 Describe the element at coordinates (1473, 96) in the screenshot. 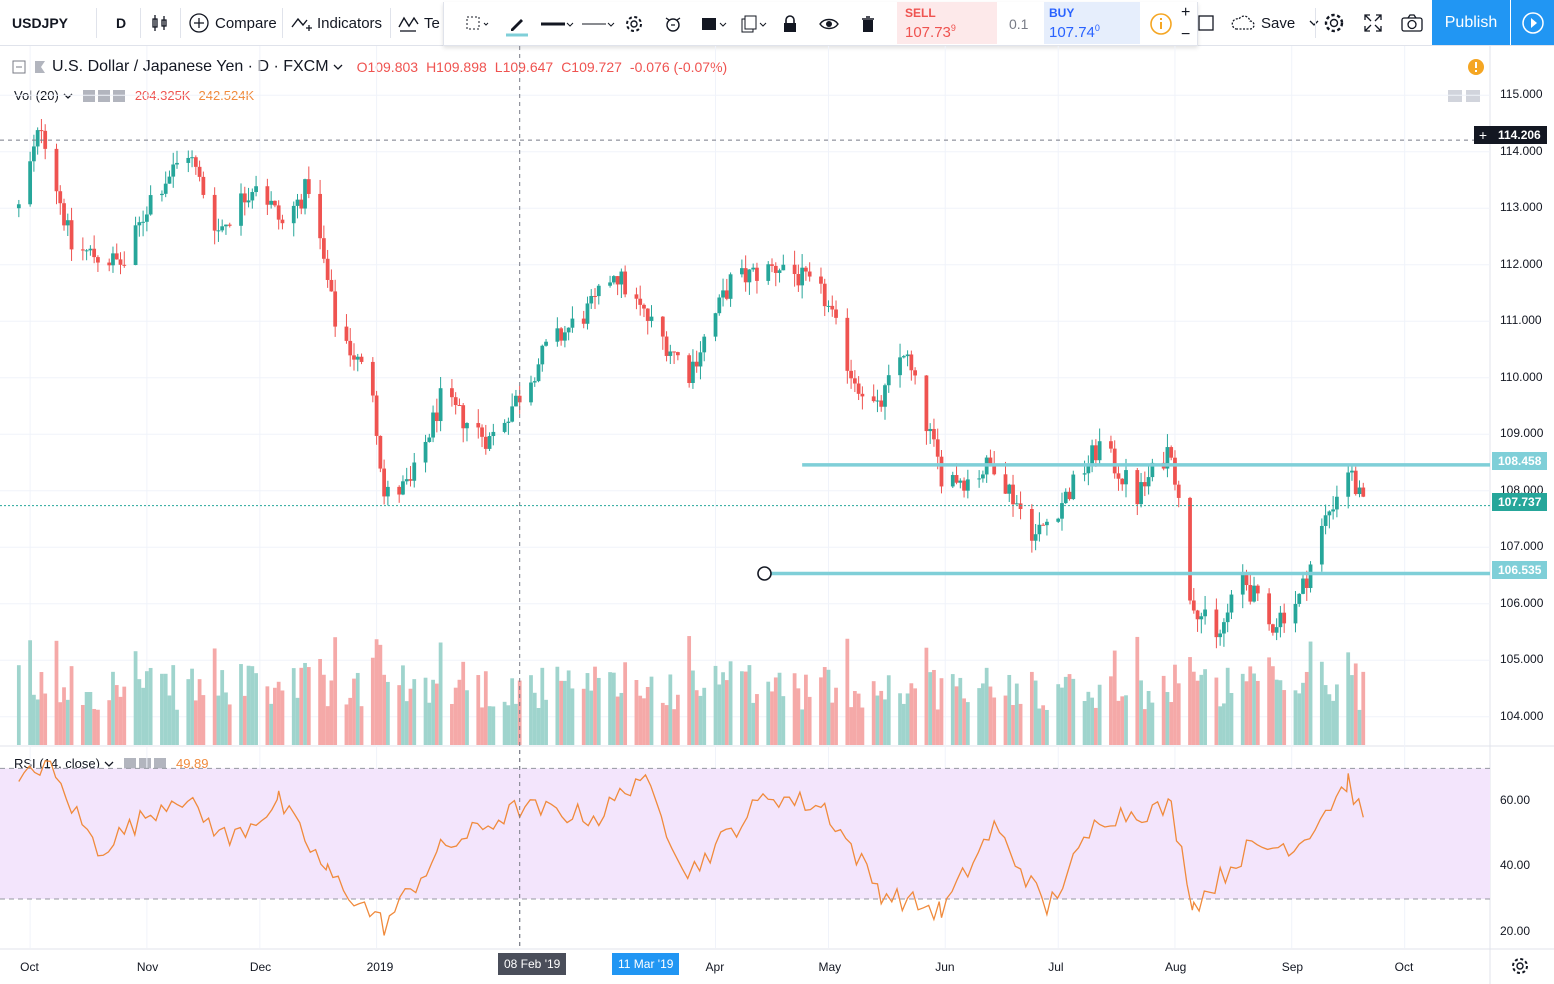

I see `pane-maximize-icon` at that location.